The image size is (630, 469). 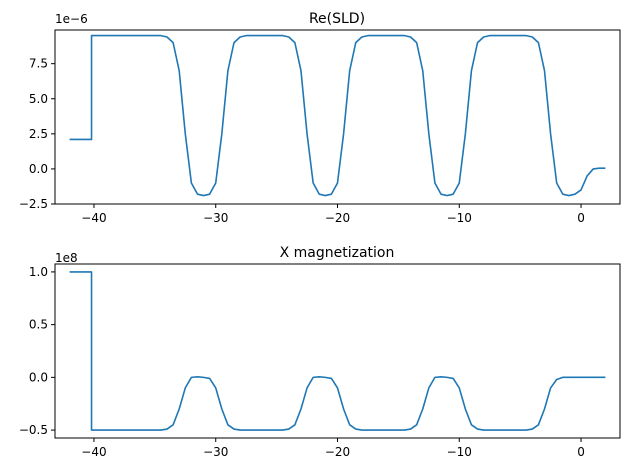 I want to click on y-axis: −2.5 0.0 2.5 5.0 7.5, so click(x=37, y=134).